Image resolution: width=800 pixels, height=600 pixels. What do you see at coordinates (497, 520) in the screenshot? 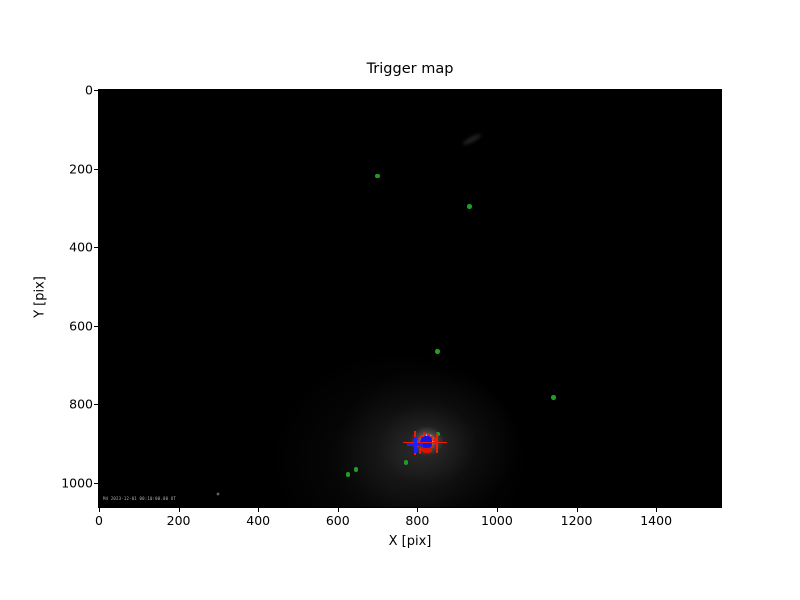
I see `x-tick-label: 1000` at bounding box center [497, 520].